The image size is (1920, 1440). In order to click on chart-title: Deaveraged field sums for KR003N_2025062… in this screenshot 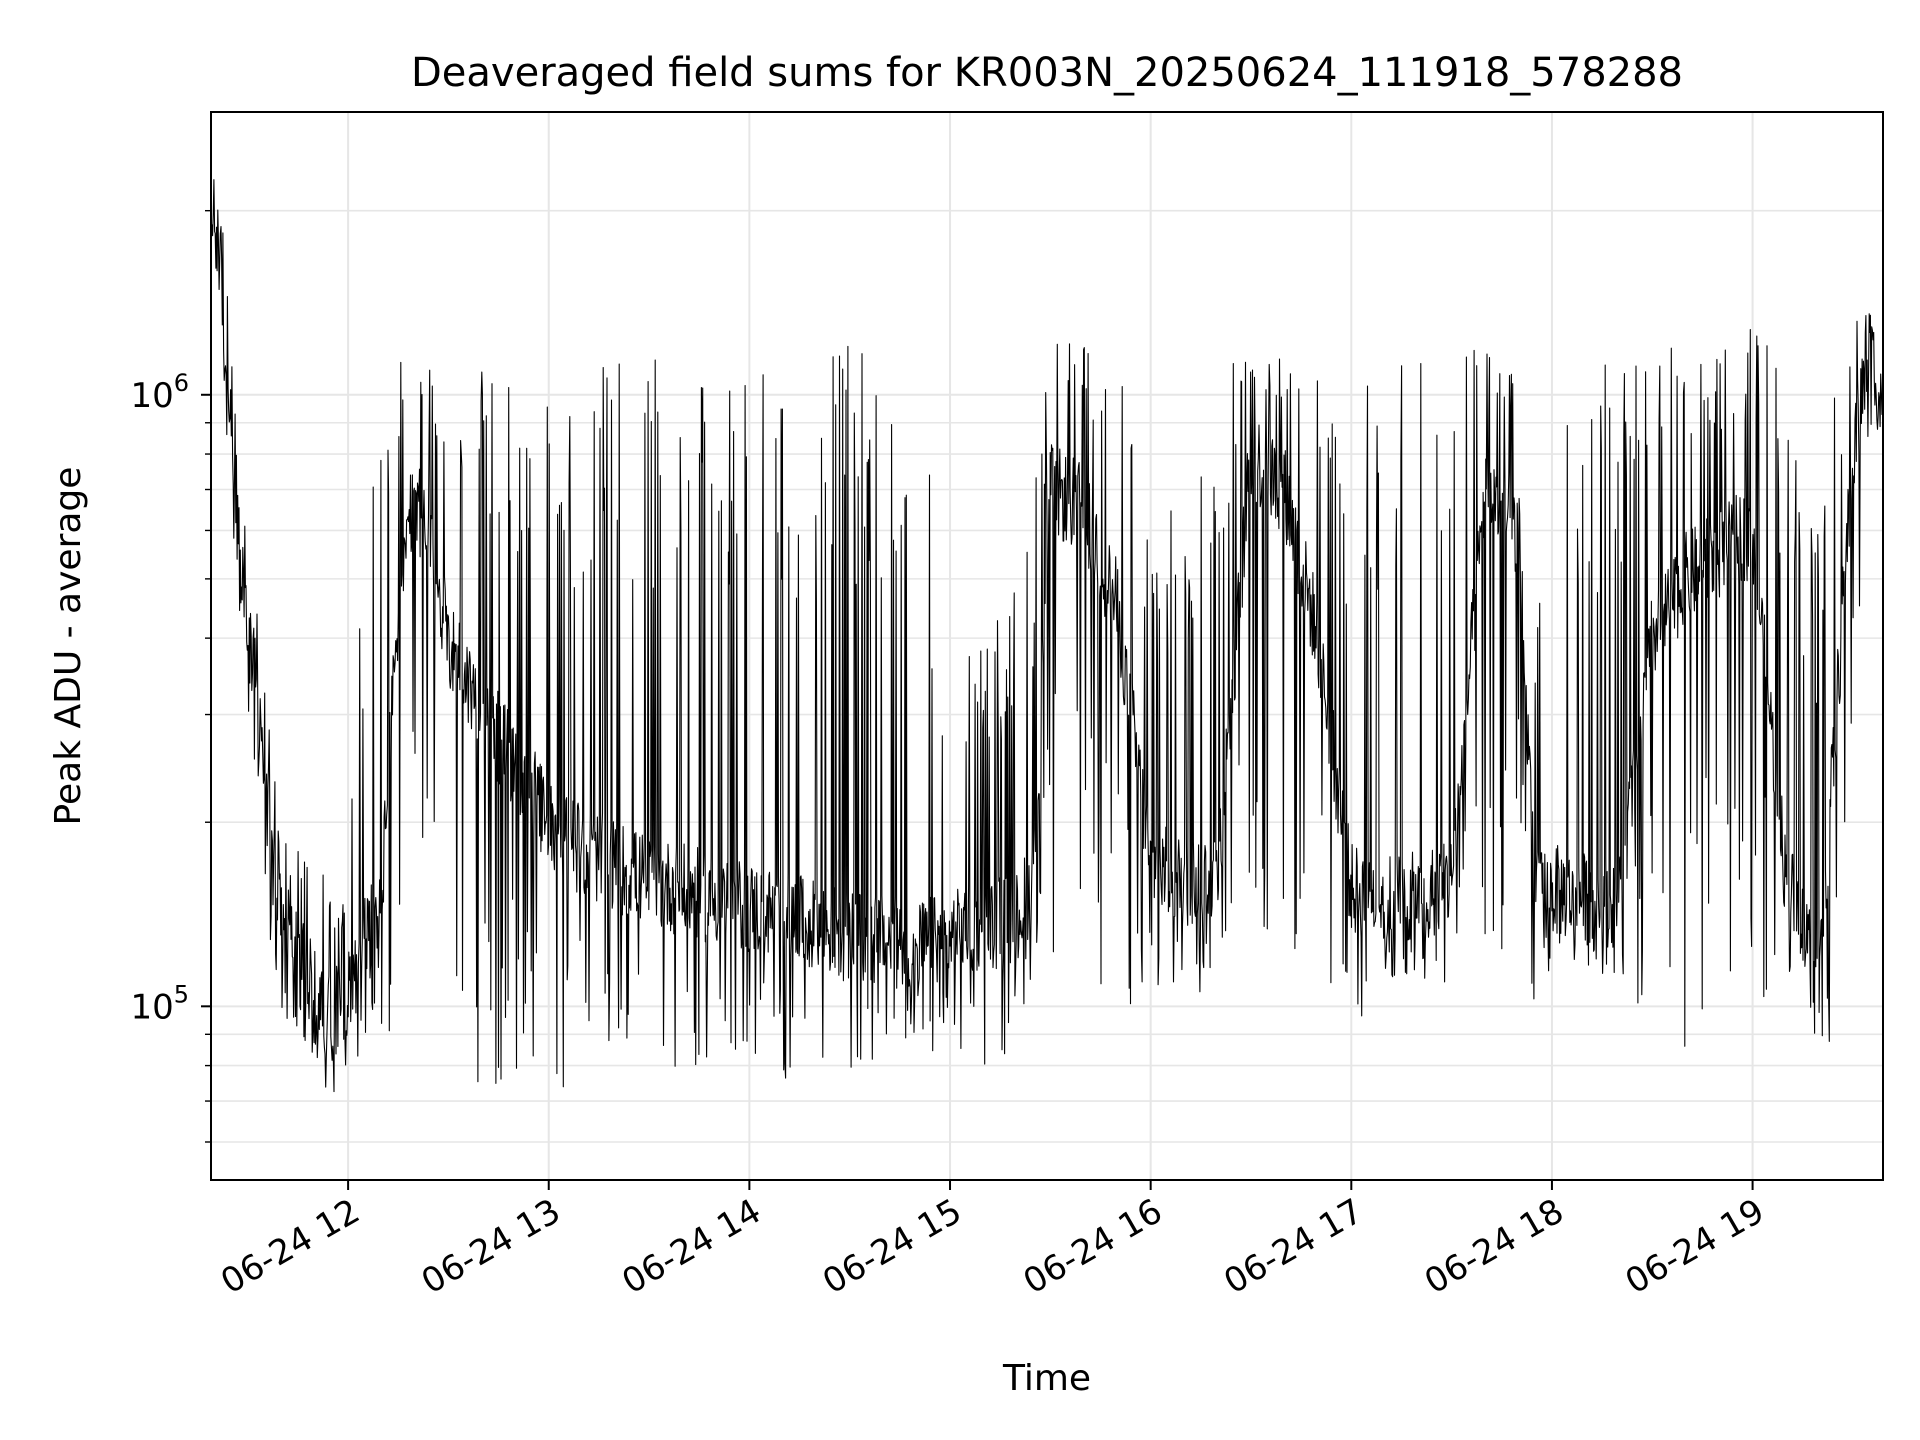, I will do `click(1047, 73)`.